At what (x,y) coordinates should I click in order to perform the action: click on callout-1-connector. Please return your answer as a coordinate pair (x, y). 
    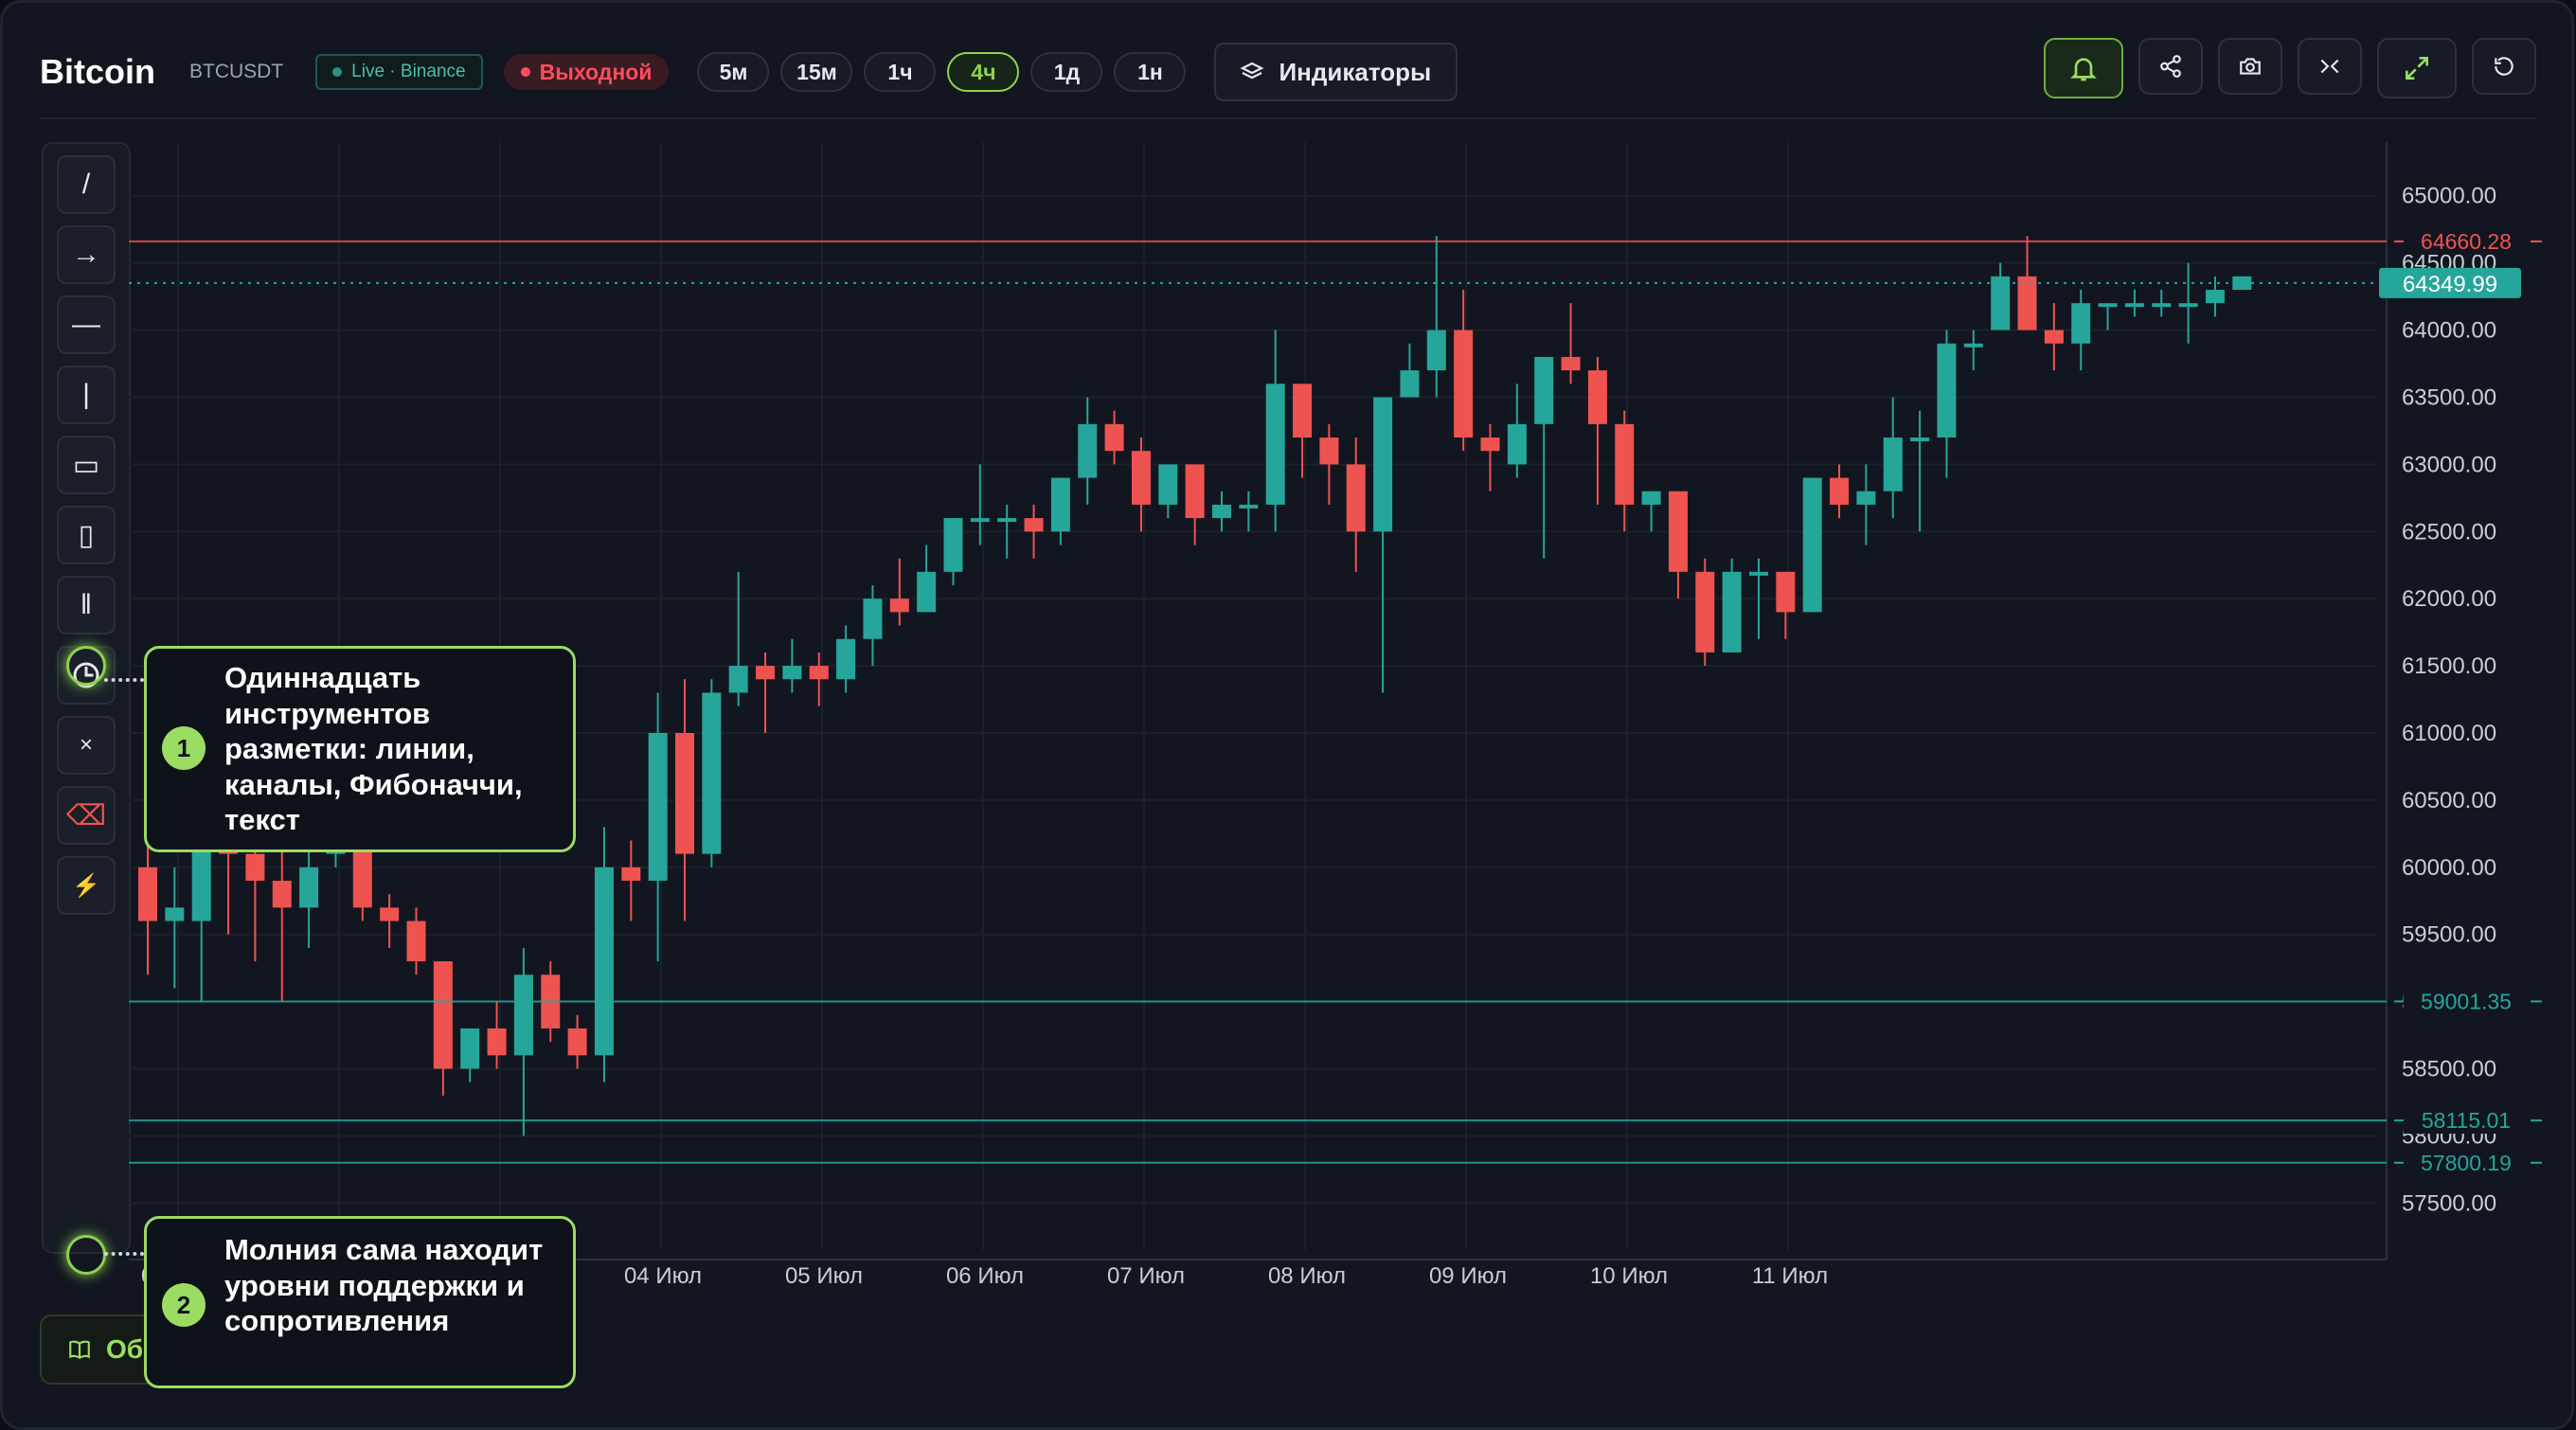
    Looking at the image, I should click on (124, 680).